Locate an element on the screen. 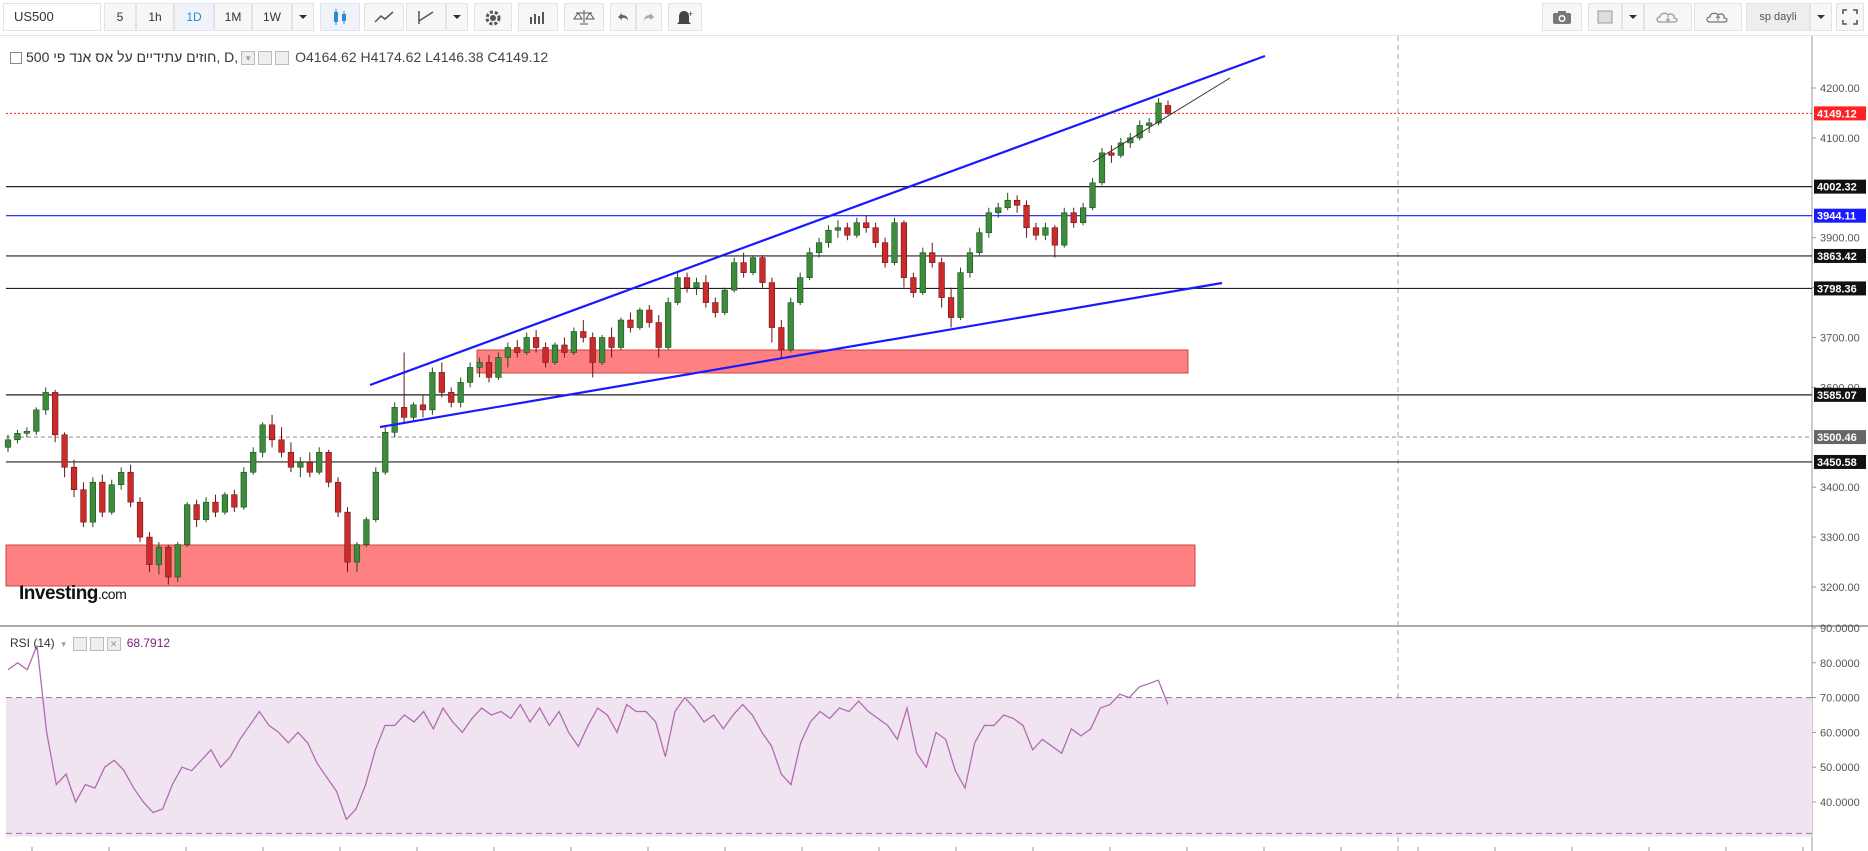 This screenshot has width=1868, height=851. drawing-tools-button is located at coordinates (426, 17).